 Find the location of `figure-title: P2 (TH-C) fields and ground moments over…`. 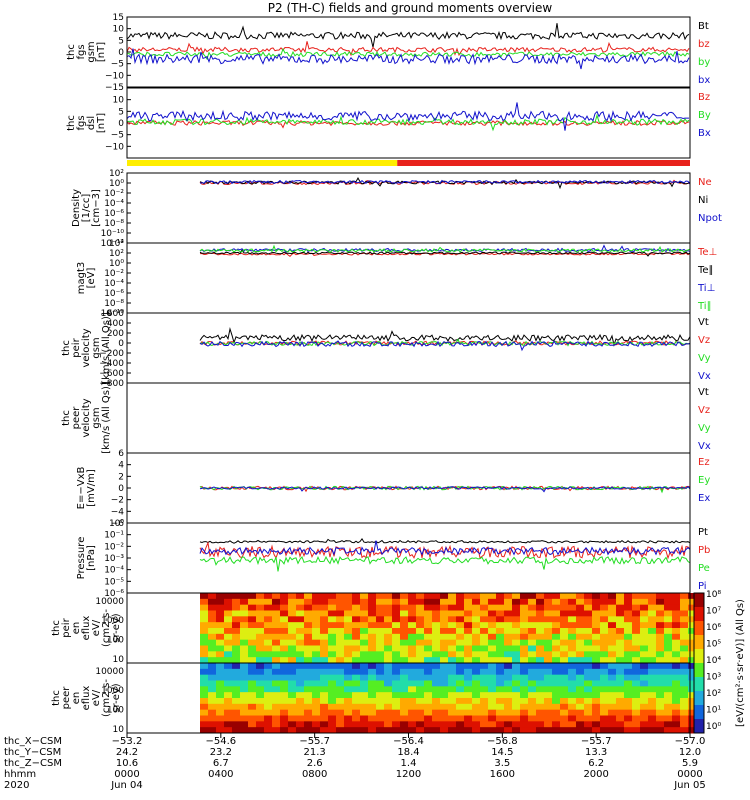

figure-title: P2 (TH-C) fields and ground moments over… is located at coordinates (410, 8).